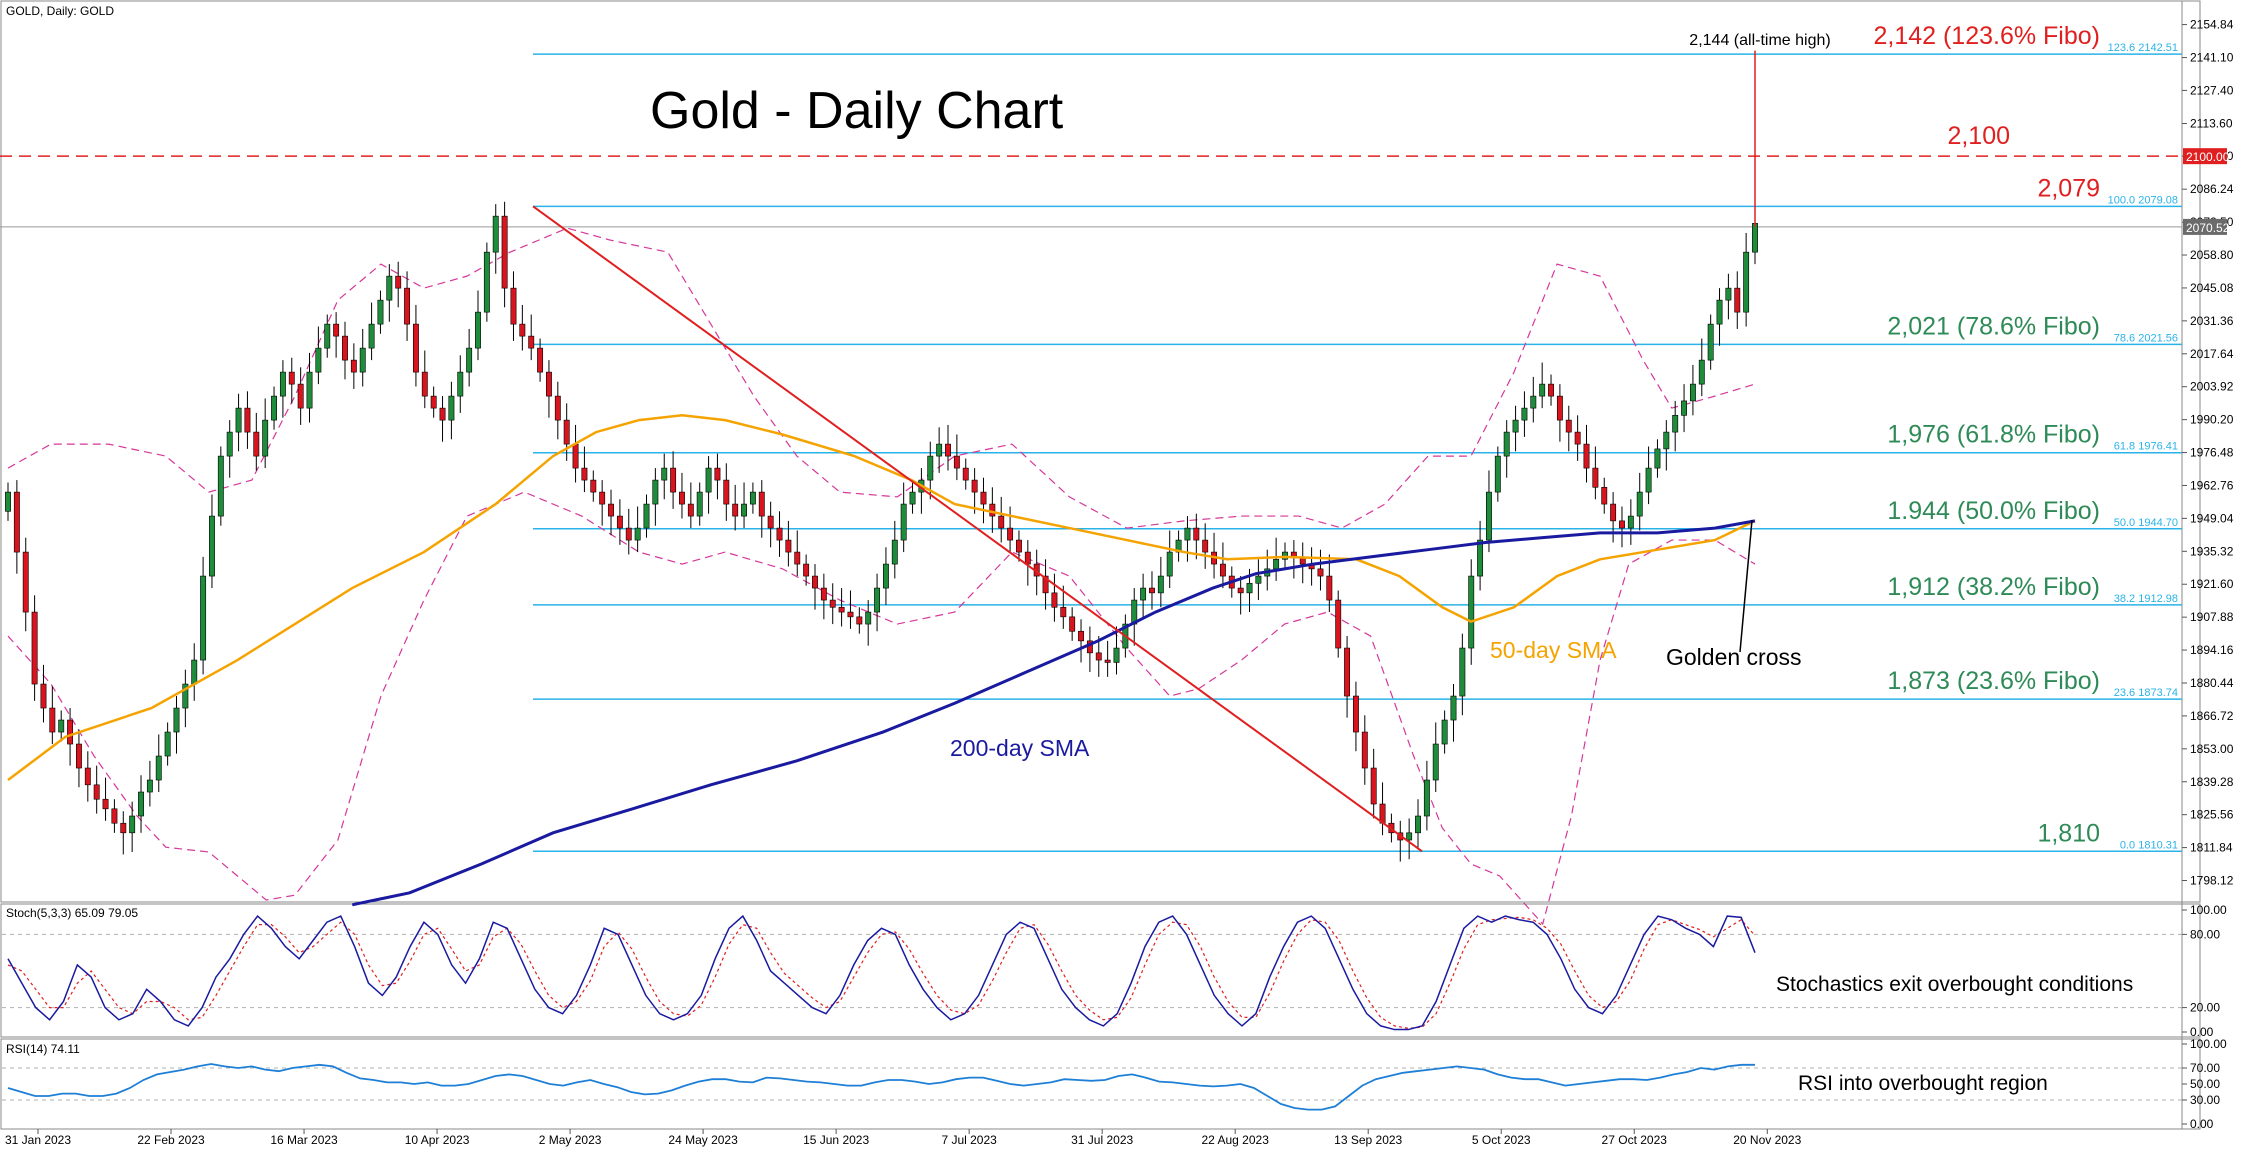 This screenshot has width=2245, height=1152. Describe the element at coordinates (2146, 447) in the screenshot. I see `fib-axis-label: 61.8 1976.41` at that location.